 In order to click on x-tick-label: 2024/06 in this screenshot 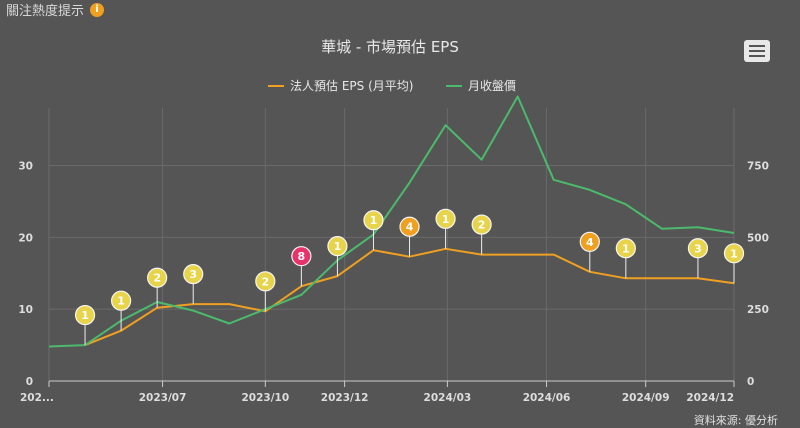, I will do `click(547, 398)`.